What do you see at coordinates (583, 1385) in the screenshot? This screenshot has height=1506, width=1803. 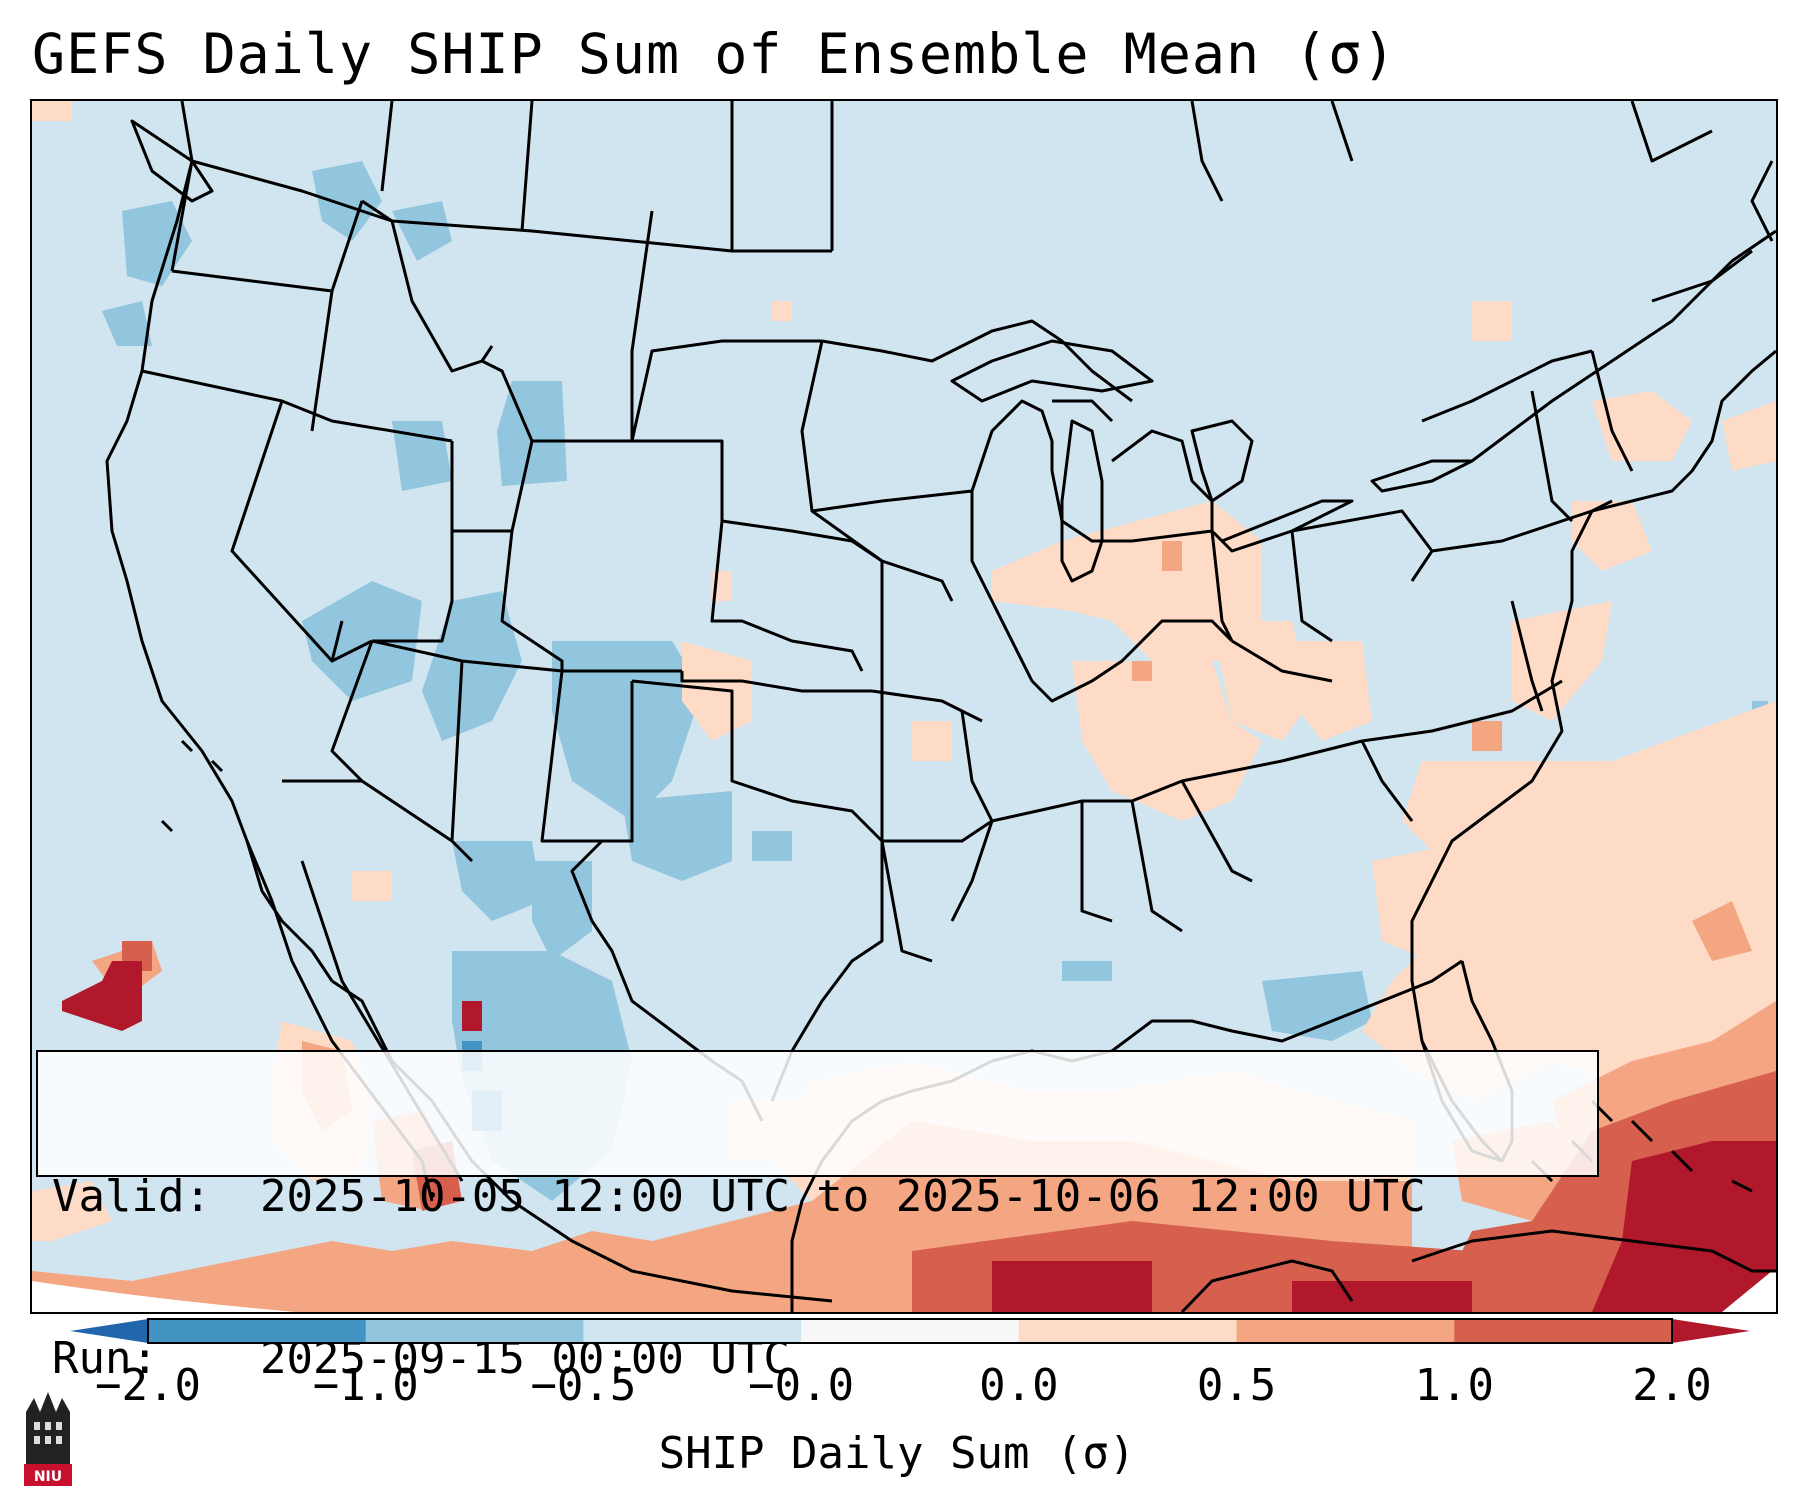 I see `colorbar-tick-label: −0.5` at bounding box center [583, 1385].